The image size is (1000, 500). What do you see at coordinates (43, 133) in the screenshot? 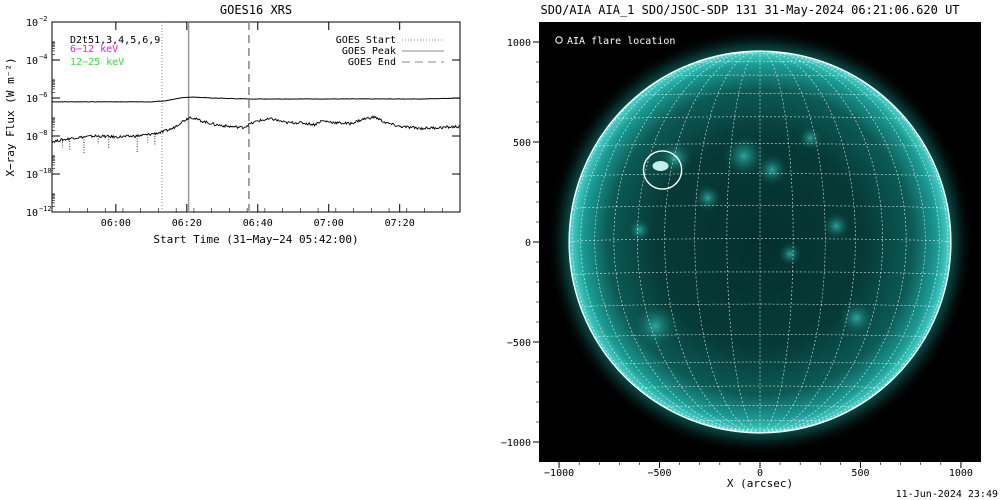
I see `goes-y-tick-exponent: −8` at bounding box center [43, 133].